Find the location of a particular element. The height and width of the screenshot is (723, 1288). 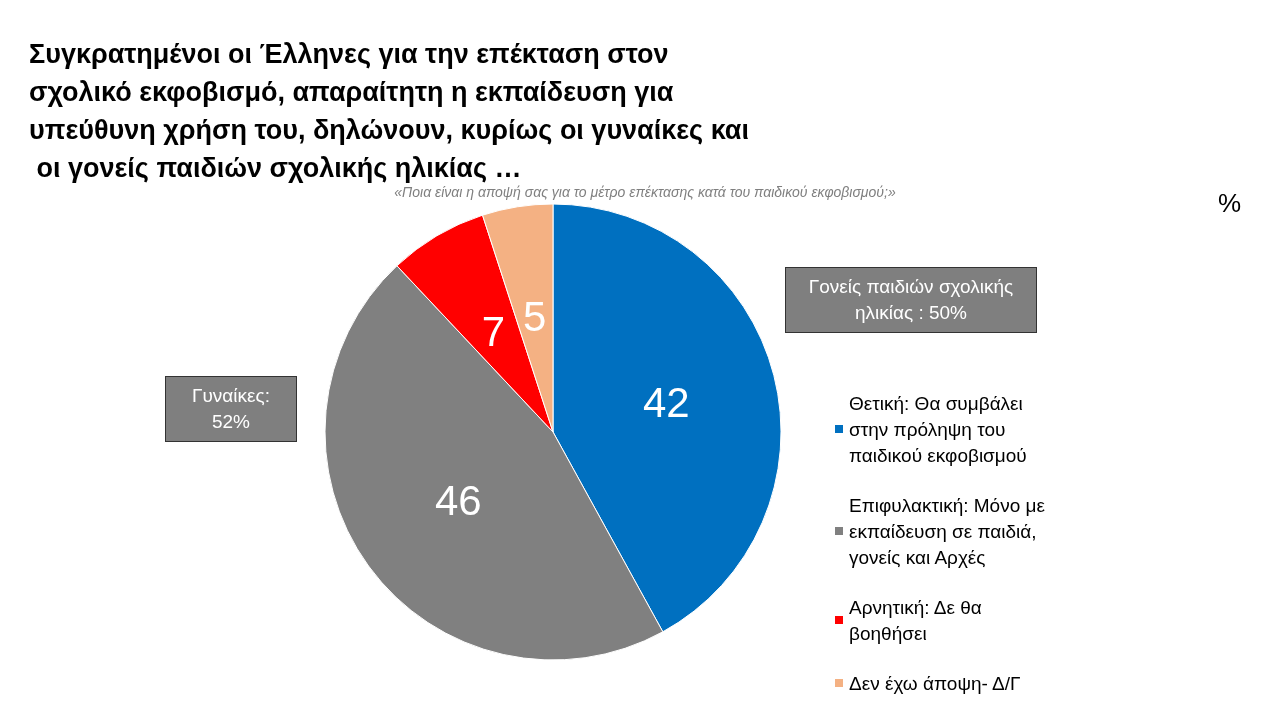

legend-label: Αρνητική: Δε θα βοηθήσει is located at coordinates (918, 620).